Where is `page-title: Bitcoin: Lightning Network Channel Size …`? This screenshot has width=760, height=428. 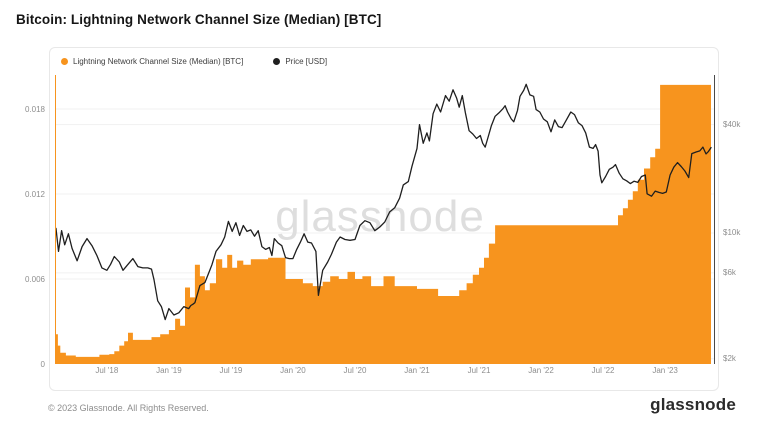
page-title: Bitcoin: Lightning Network Channel Size … is located at coordinates (199, 19).